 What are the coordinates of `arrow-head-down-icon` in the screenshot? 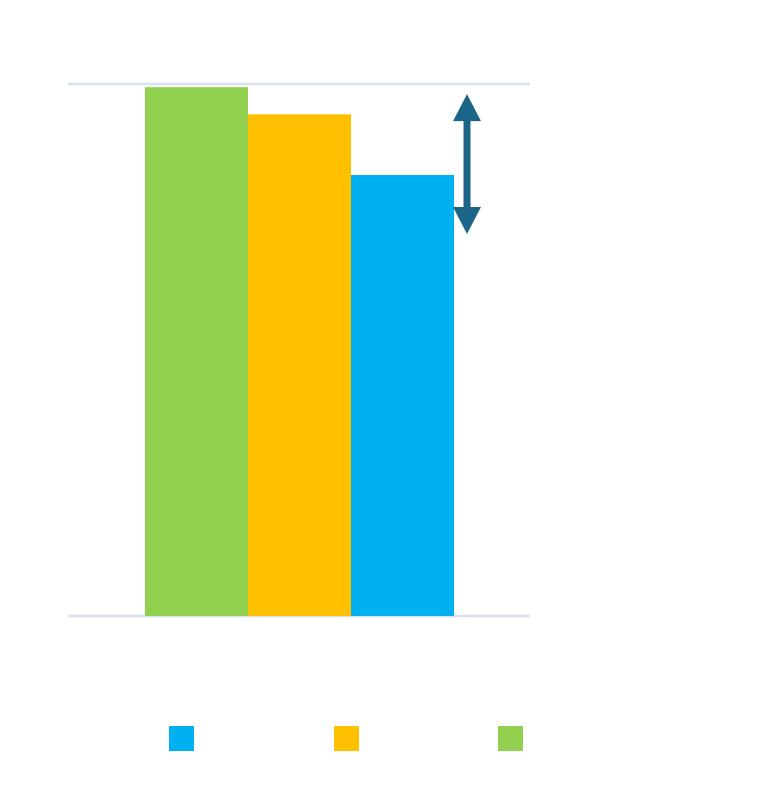 It's located at (467, 221).